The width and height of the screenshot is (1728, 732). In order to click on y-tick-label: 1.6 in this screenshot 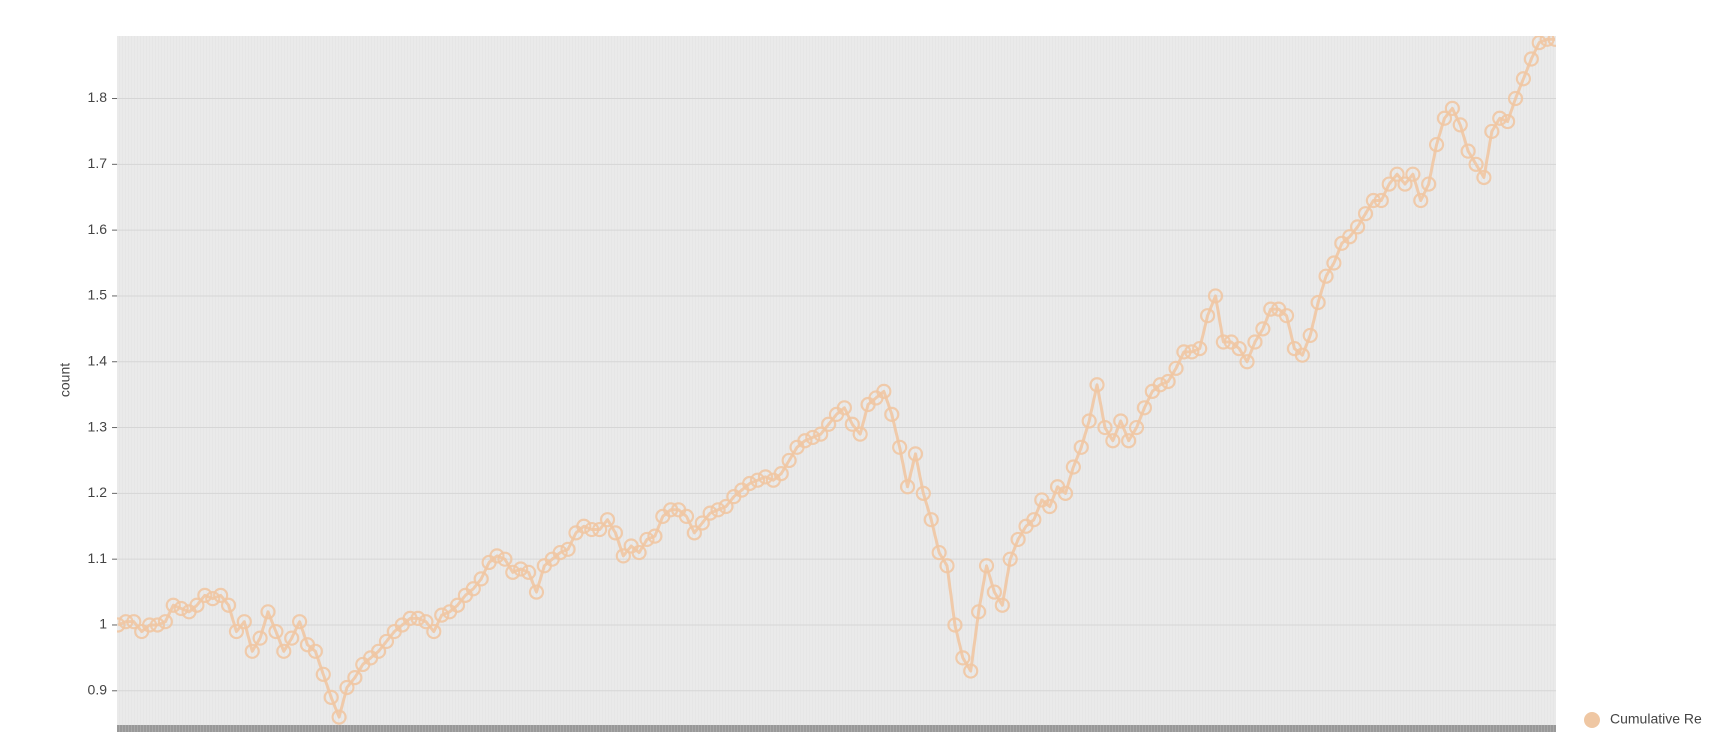, I will do `click(98, 229)`.